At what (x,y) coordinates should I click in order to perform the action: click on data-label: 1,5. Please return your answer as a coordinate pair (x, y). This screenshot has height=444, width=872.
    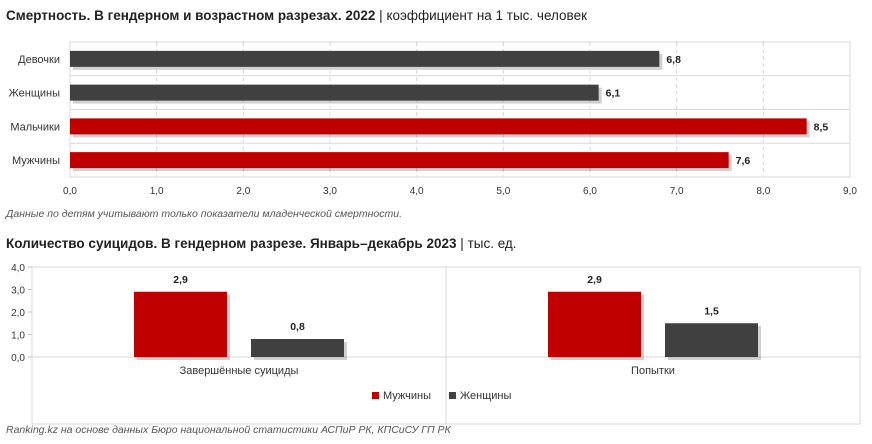
    Looking at the image, I should click on (711, 311).